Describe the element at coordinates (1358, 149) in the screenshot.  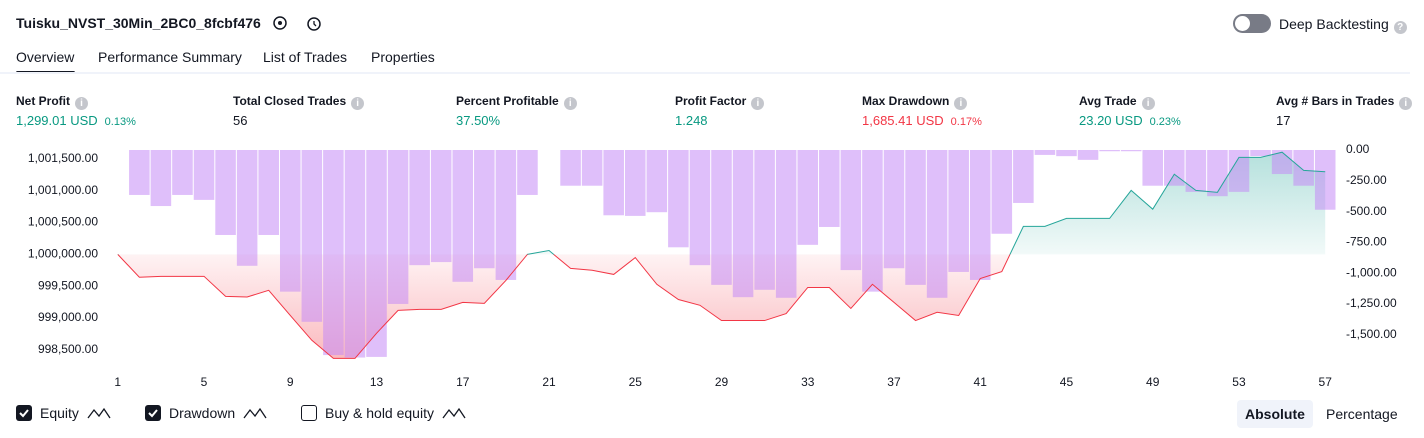
I see `y2-tick-label: 0.00` at that location.